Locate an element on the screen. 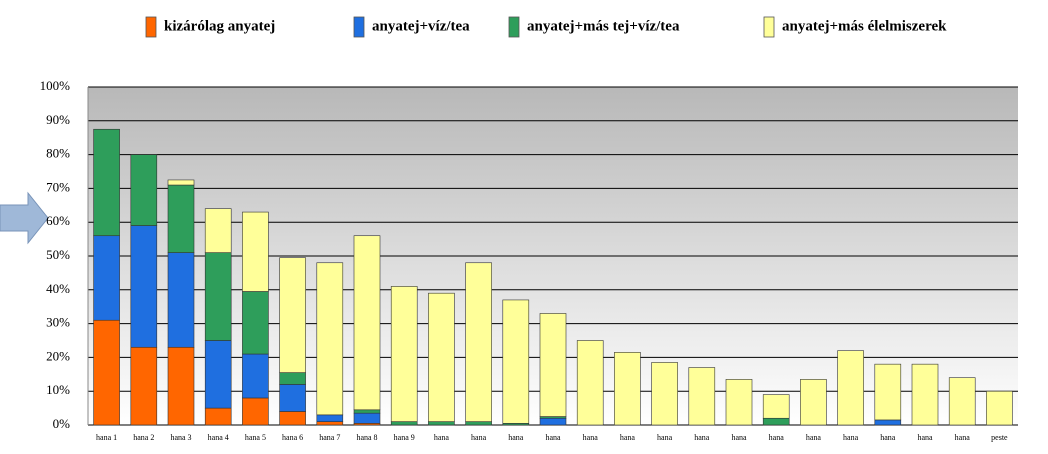 The image size is (1048, 454). y-tick-label: 50% is located at coordinates (58, 254).